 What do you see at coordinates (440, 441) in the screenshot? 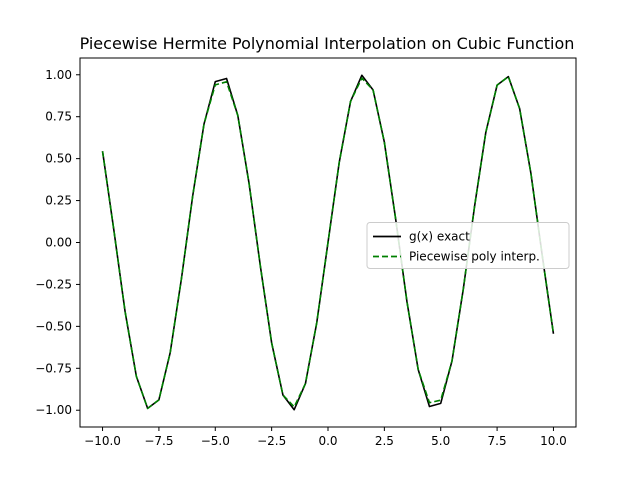
I see `x-tick-label: 5.0` at bounding box center [440, 441].